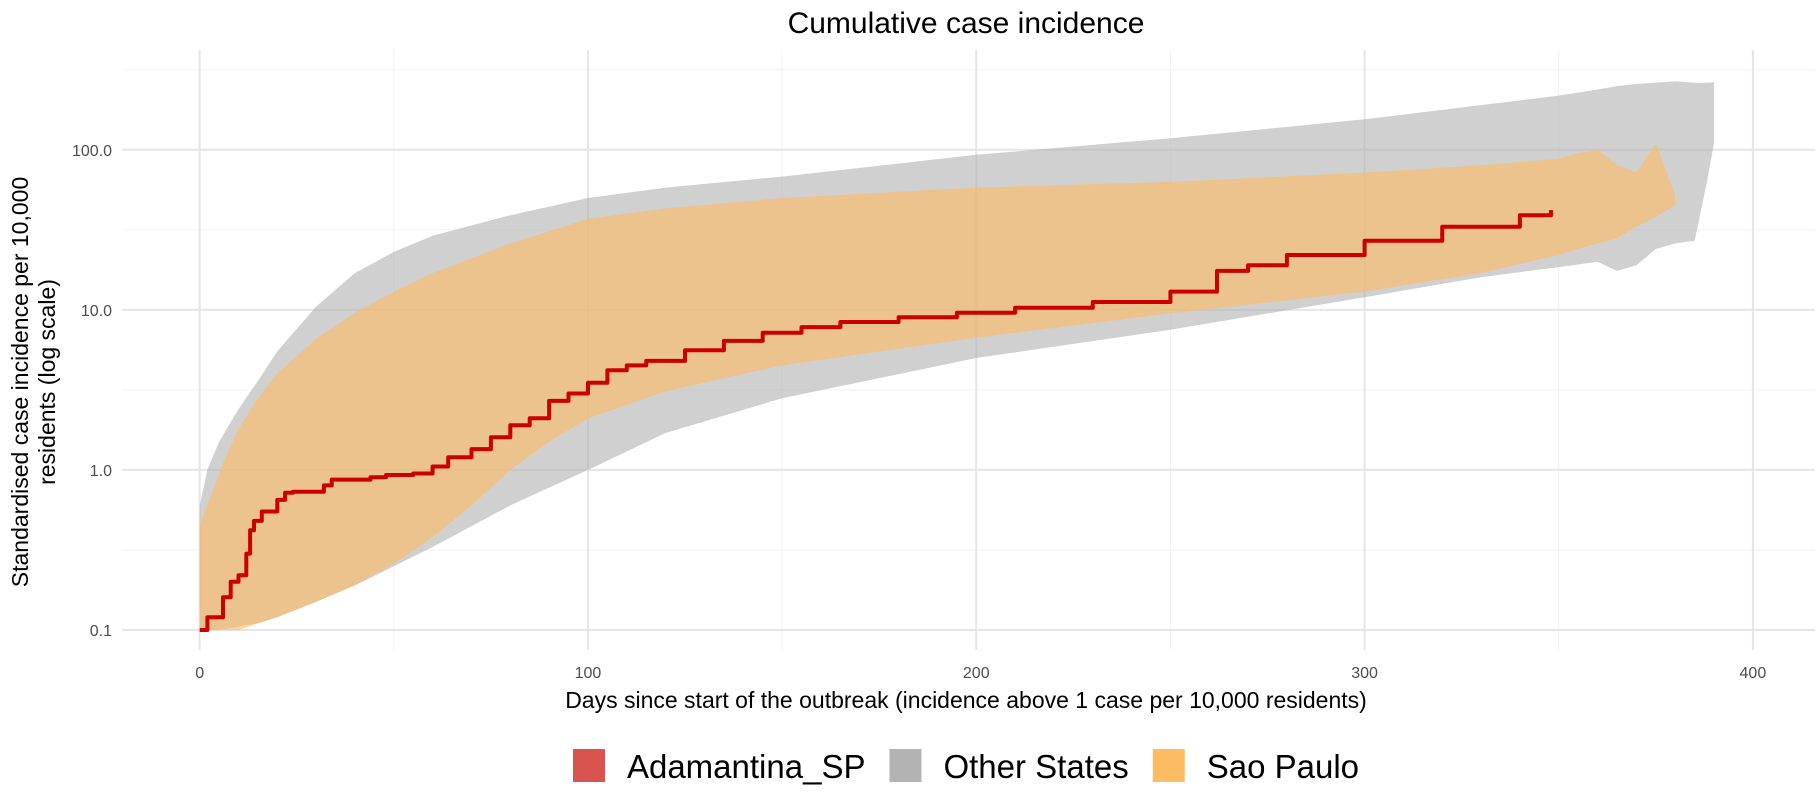  Describe the element at coordinates (101, 471) in the screenshot. I see `y-tick-label: 1.0` at that location.